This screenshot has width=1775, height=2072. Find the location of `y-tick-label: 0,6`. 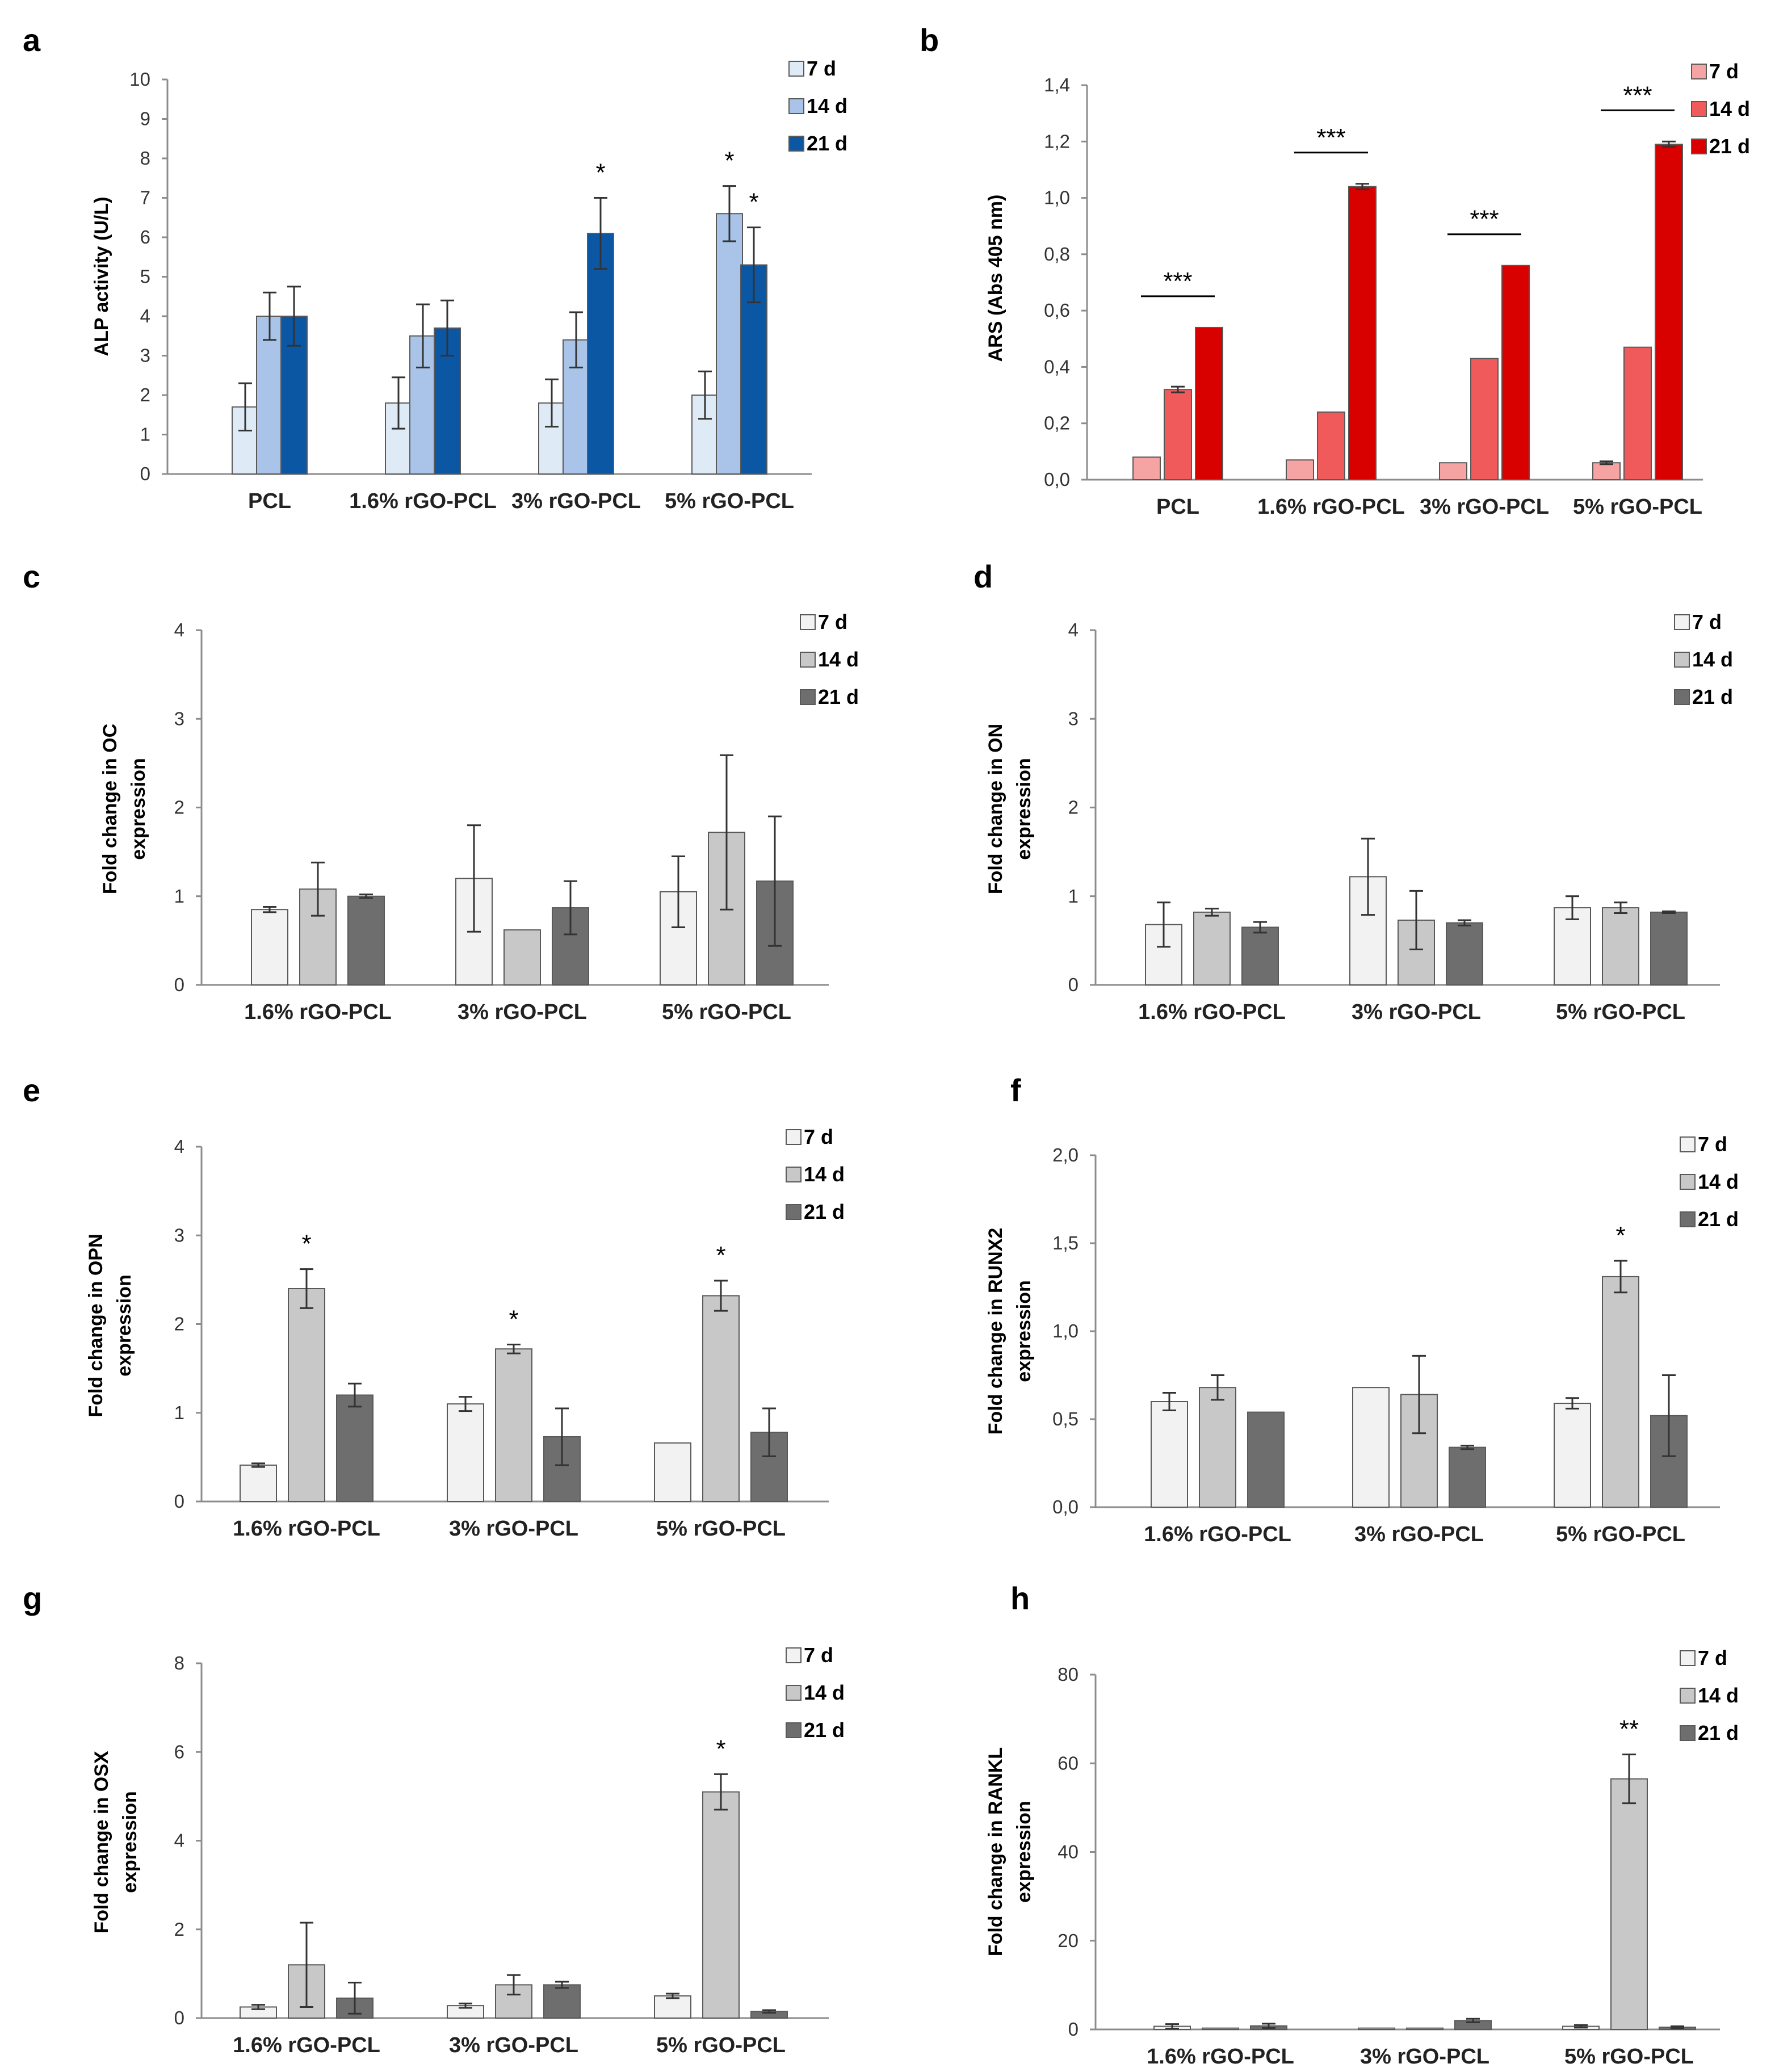

y-tick-label: 0,6 is located at coordinates (1057, 310).